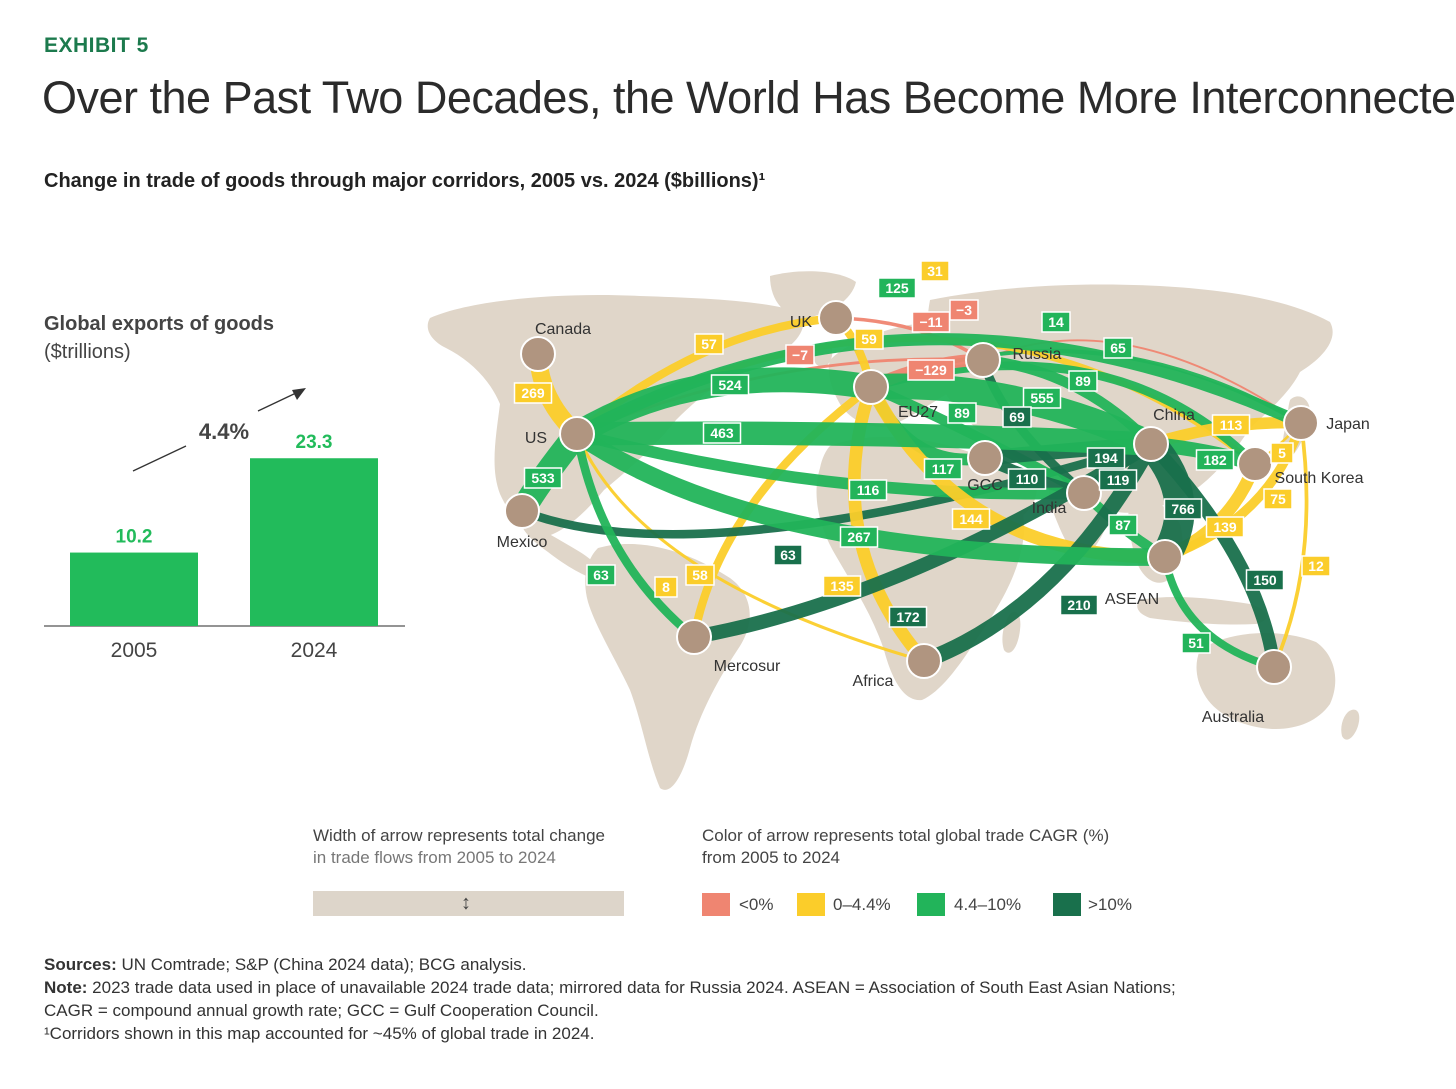 The width and height of the screenshot is (1456, 1089). I want to click on flow-label-india-china: 119, so click(1118, 480).